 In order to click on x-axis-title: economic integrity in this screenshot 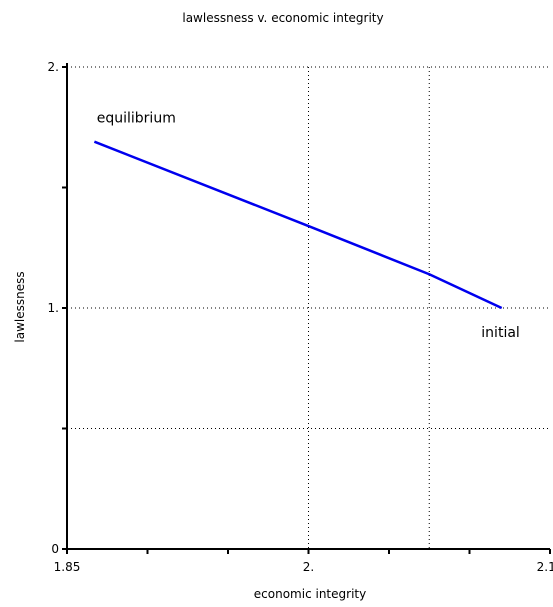, I will do `click(310, 594)`.